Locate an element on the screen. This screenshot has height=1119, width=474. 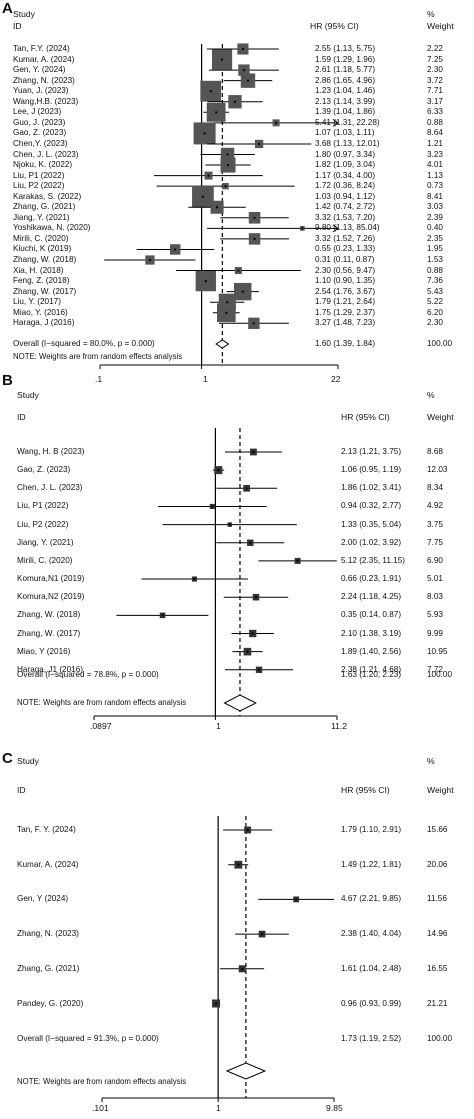
study-weight: 7.72 is located at coordinates (435, 669).